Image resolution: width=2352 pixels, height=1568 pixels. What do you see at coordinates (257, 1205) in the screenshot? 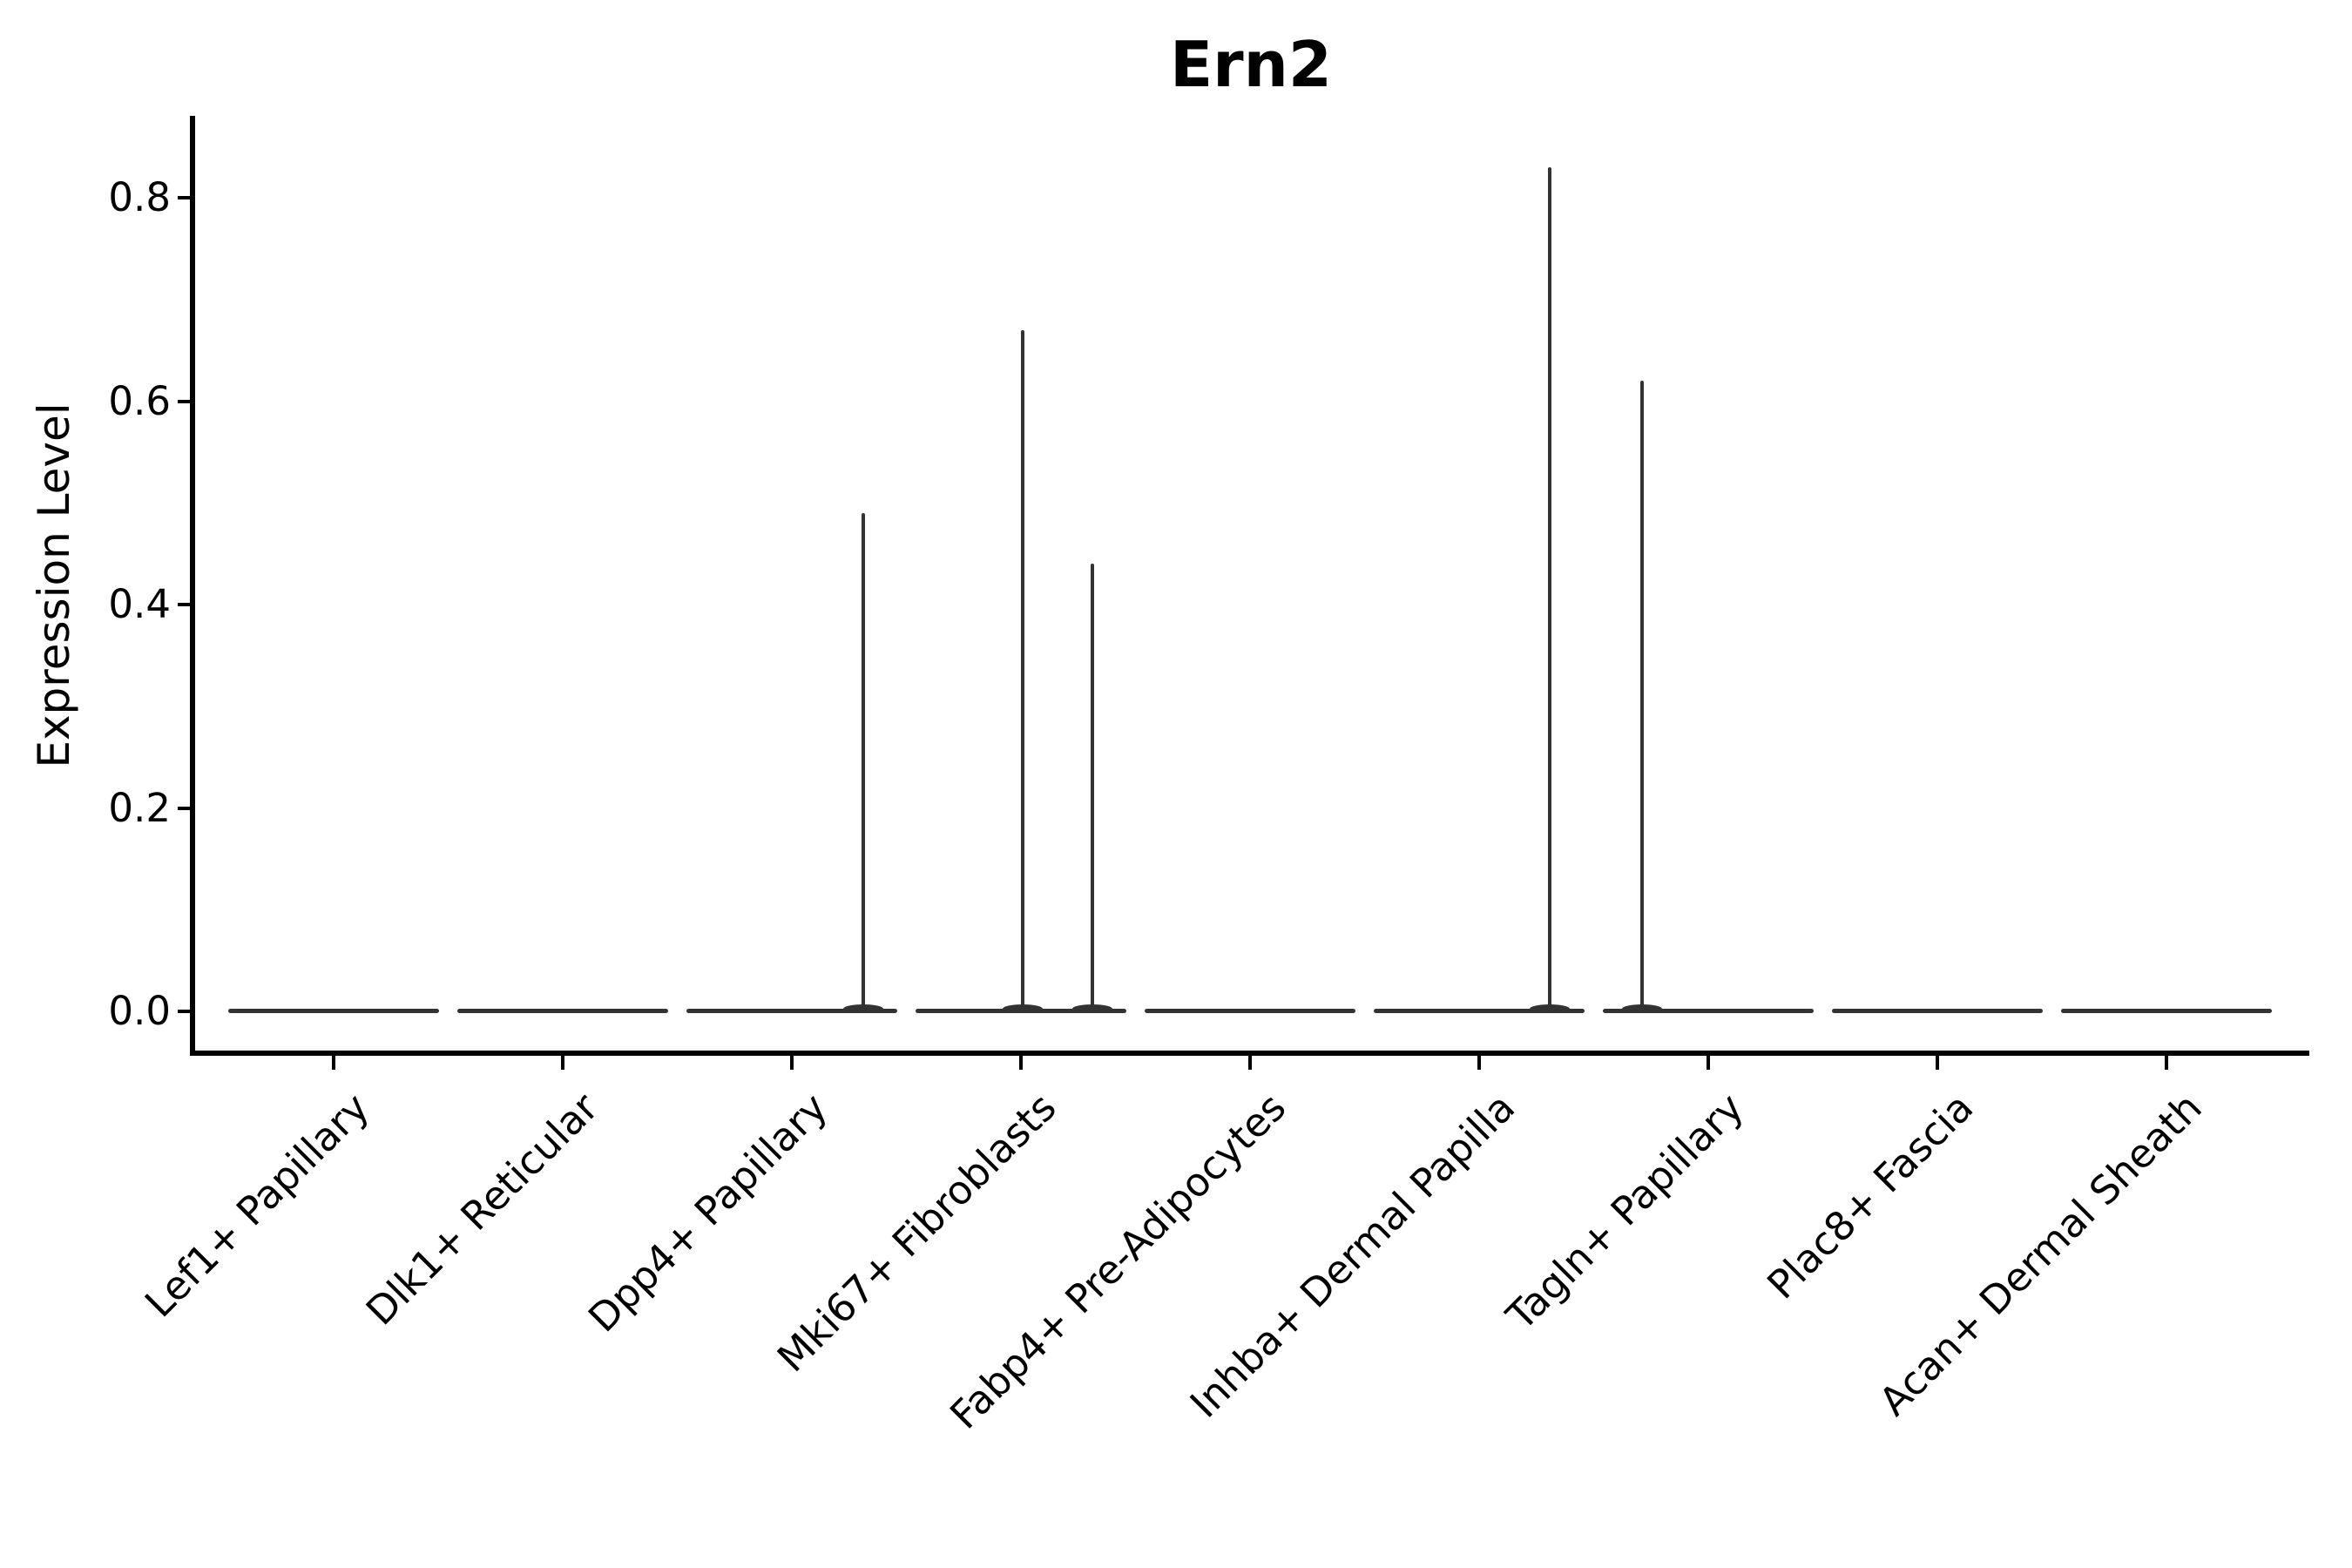
I see `category-label: Lef1+ Papillary` at bounding box center [257, 1205].